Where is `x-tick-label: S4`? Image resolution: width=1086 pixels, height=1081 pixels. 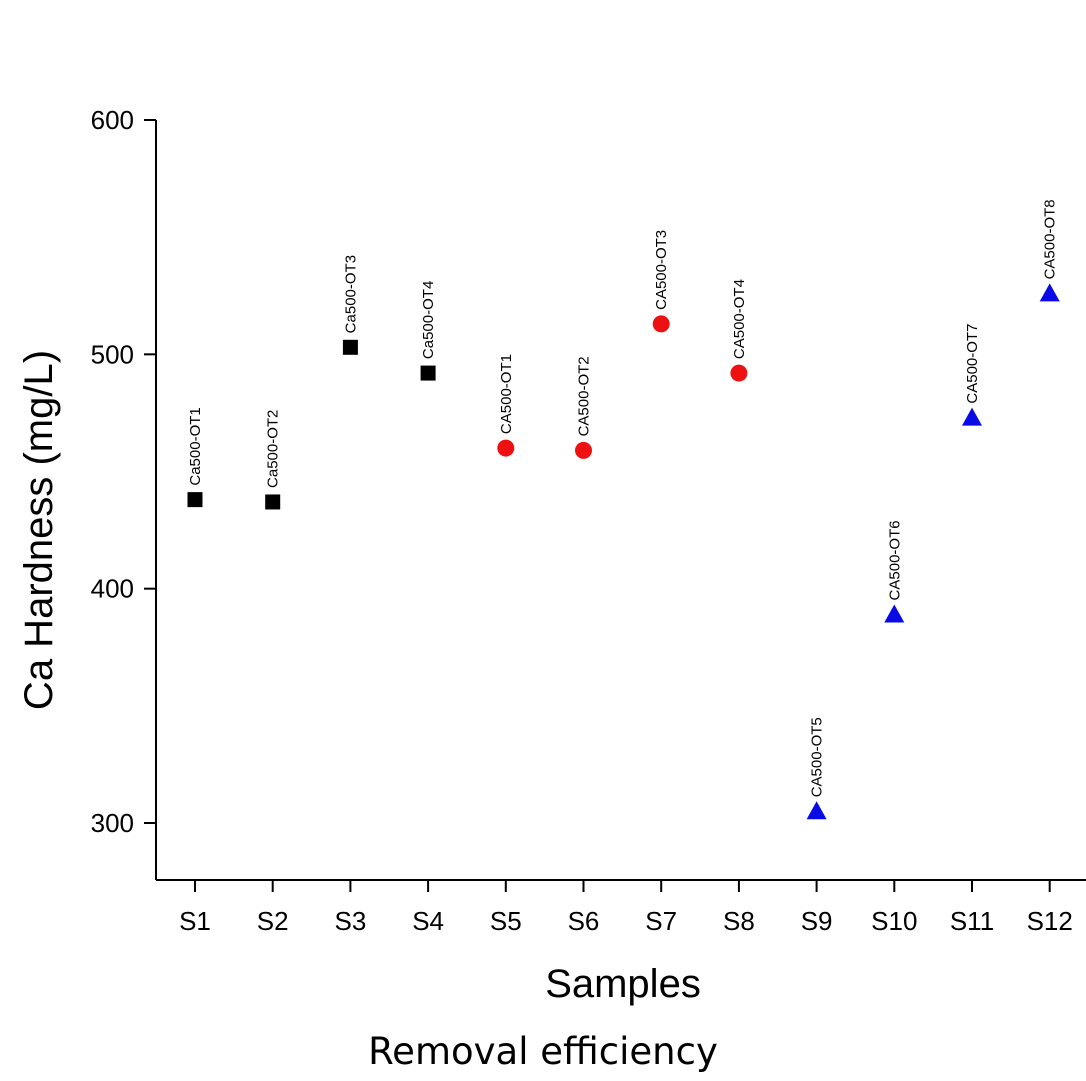 x-tick-label: S4 is located at coordinates (428, 921).